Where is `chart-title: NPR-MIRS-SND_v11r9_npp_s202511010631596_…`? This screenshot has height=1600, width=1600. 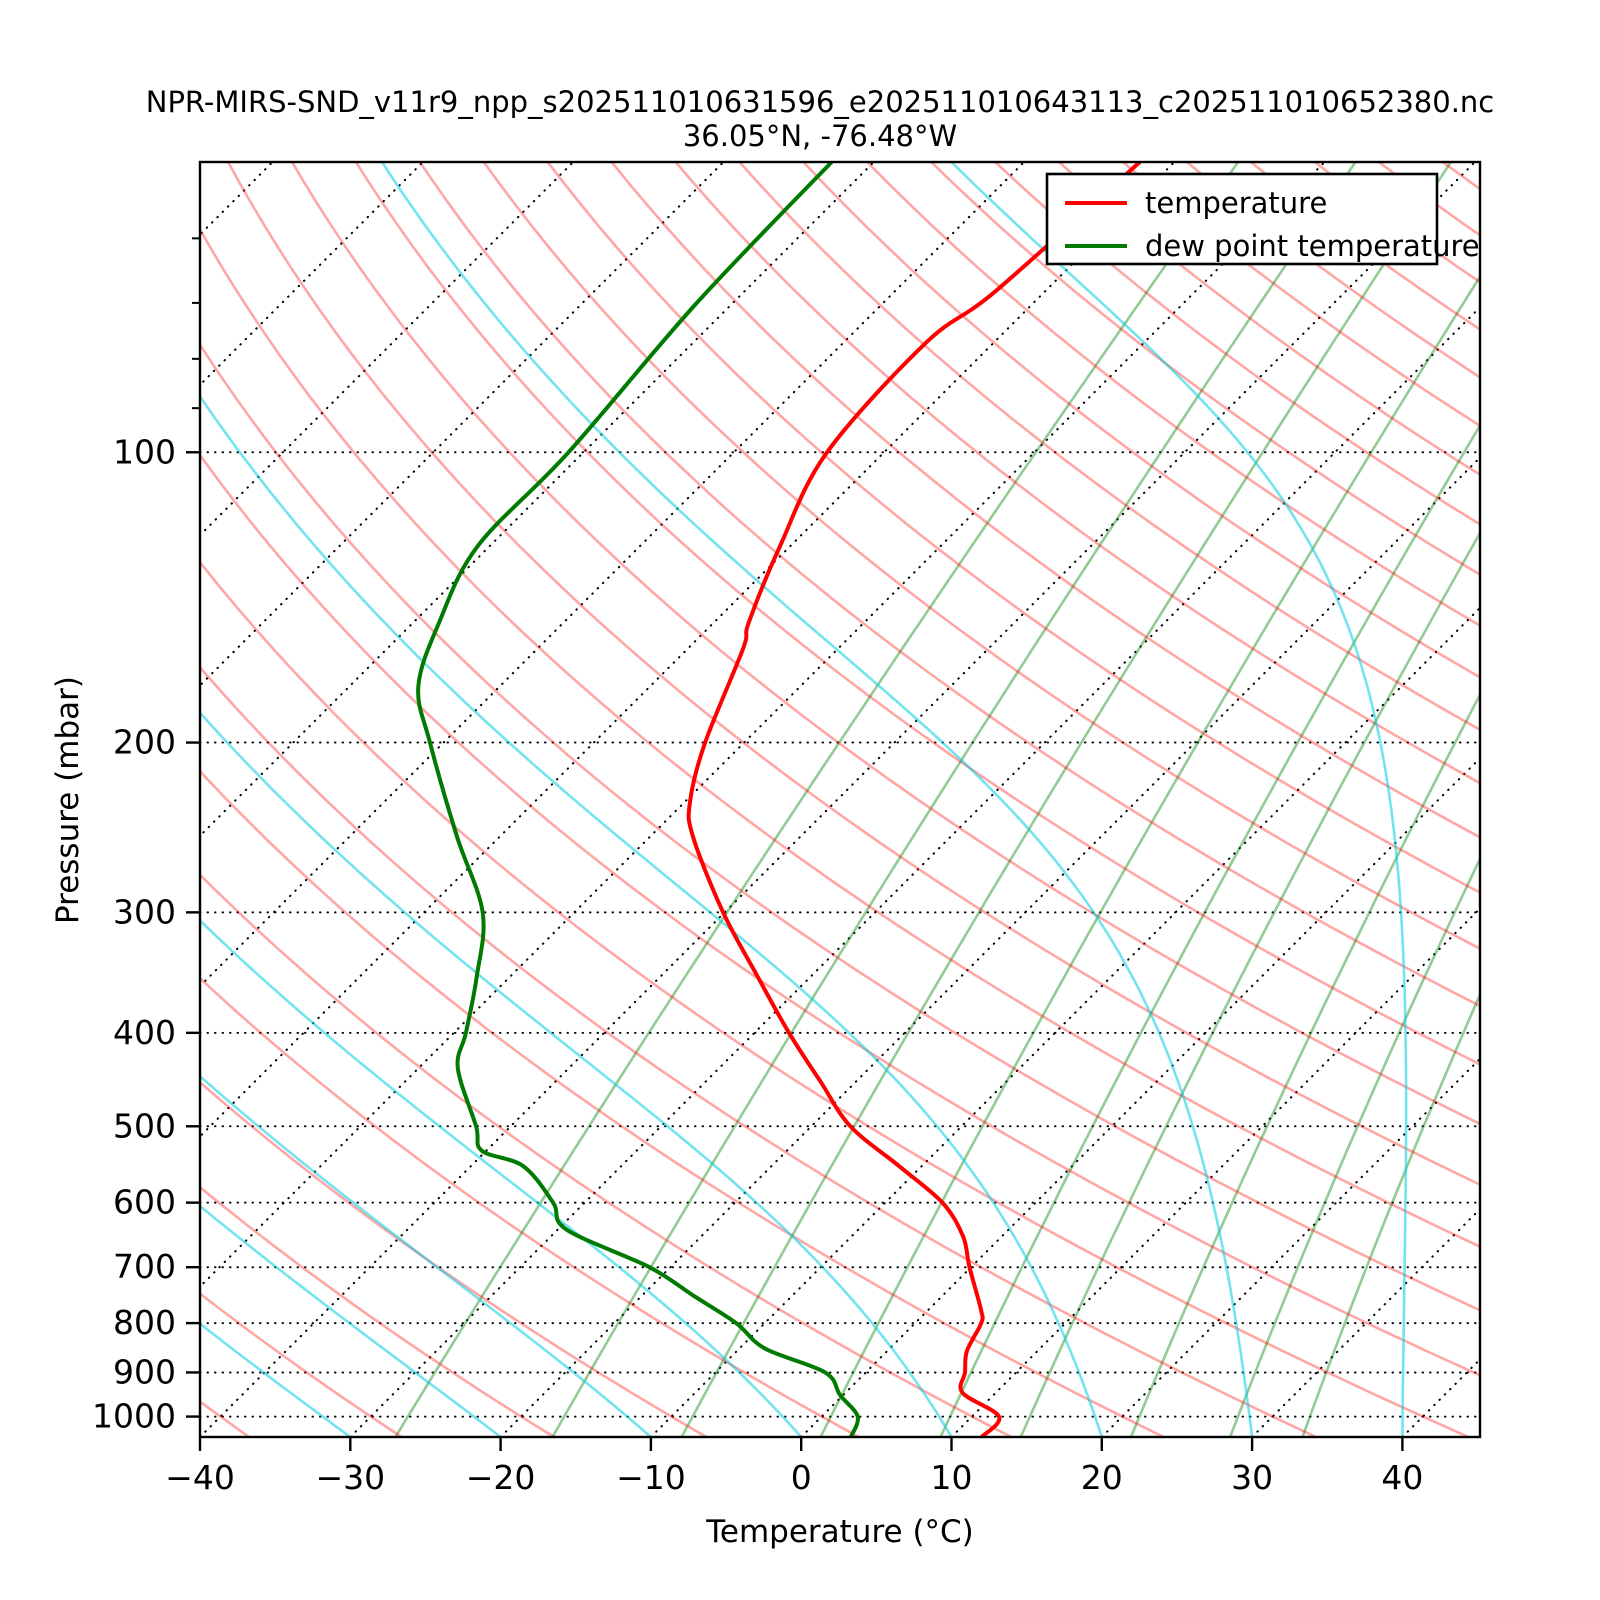 chart-title: NPR-MIRS-SND_v11r9_npp_s202511010631596_… is located at coordinates (820, 102).